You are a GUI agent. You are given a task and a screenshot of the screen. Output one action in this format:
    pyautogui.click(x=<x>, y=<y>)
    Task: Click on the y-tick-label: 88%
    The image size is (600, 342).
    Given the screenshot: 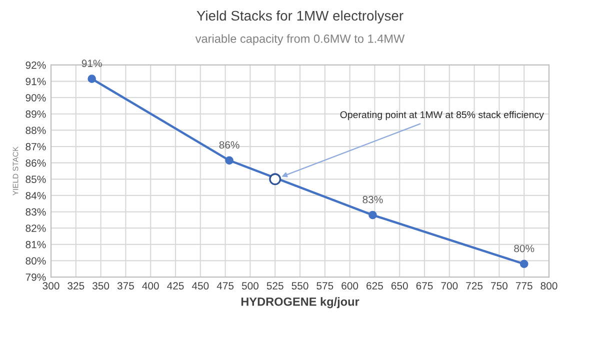 What is the action you would take?
    pyautogui.click(x=36, y=130)
    